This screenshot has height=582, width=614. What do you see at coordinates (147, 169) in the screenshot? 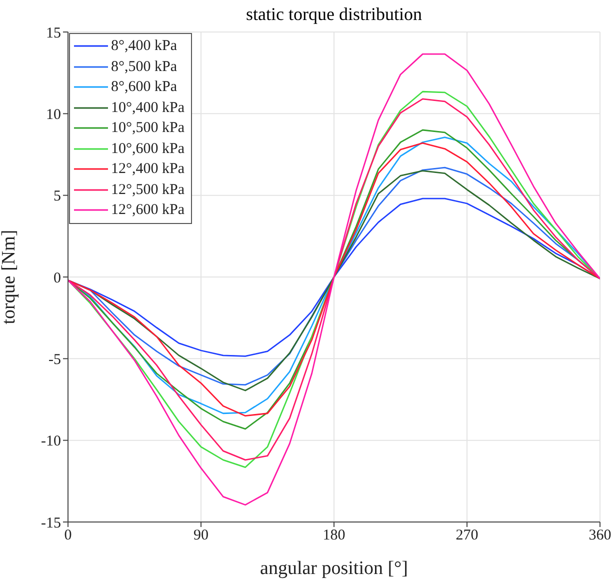
I see `legend-label: 12°,400 kPa` at bounding box center [147, 169].